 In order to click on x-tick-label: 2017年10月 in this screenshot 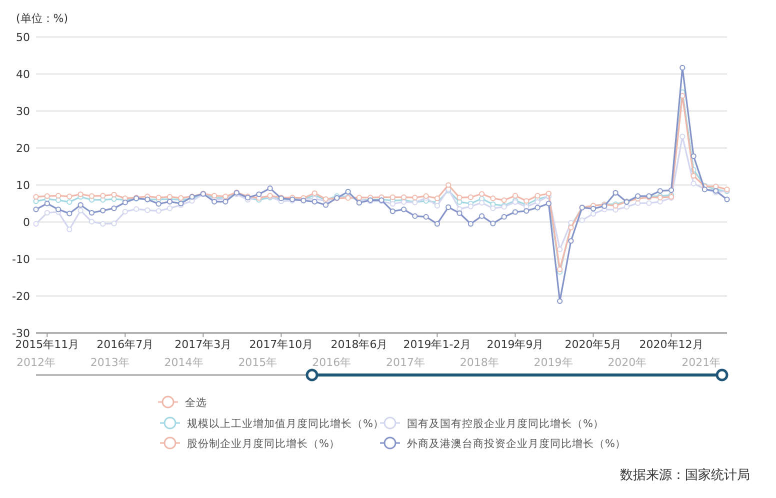, I will do `click(281, 344)`.